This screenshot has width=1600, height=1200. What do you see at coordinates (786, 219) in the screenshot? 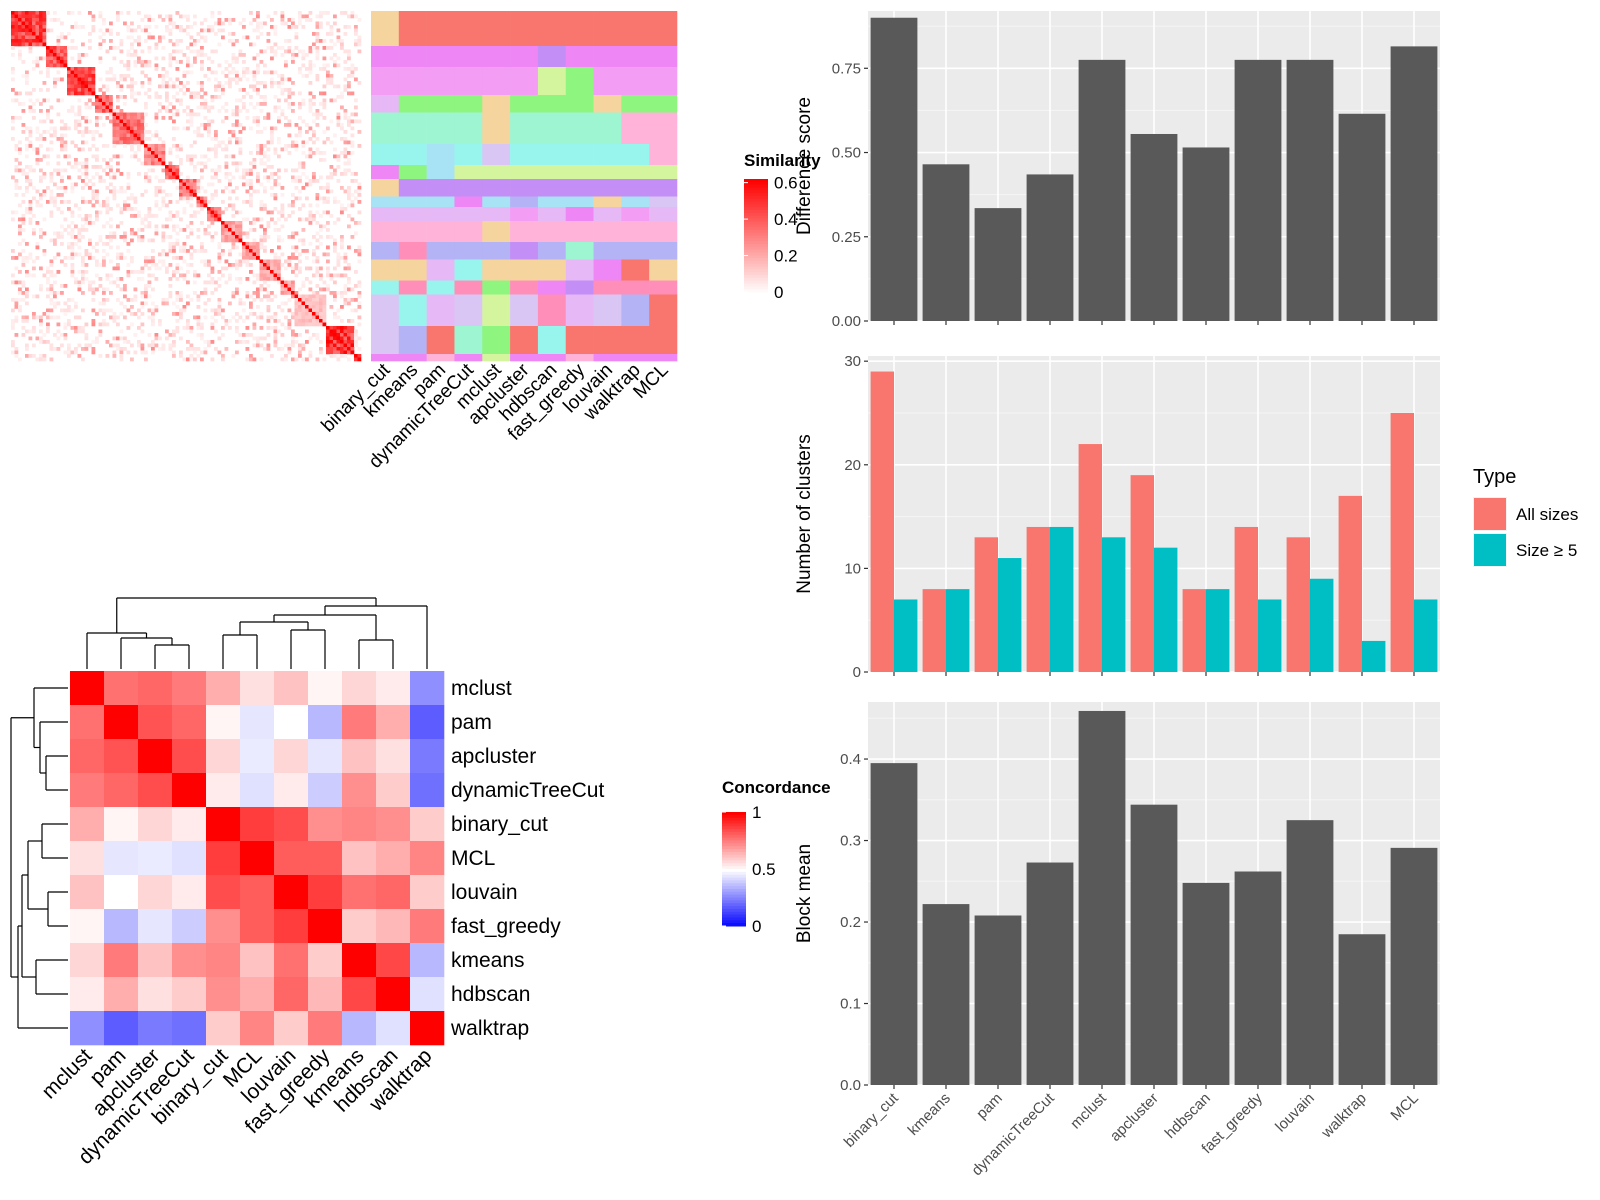
I see `legend-tick-label: 0.4` at bounding box center [786, 219].